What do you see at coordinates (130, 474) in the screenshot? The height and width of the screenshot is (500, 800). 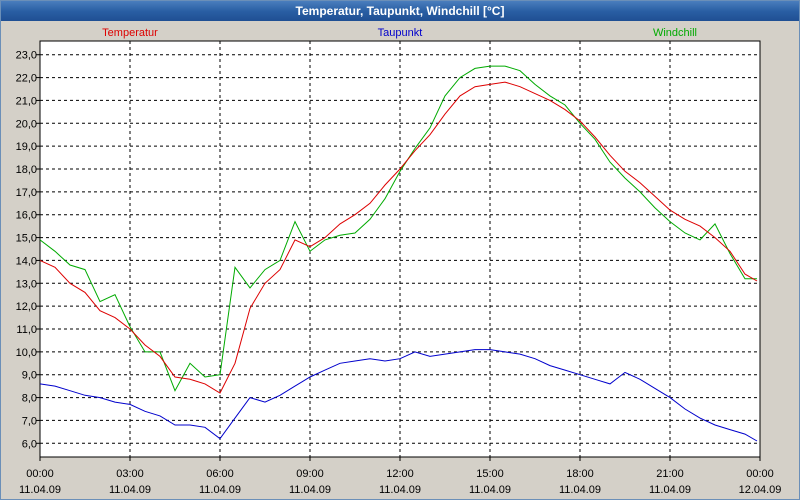 I see `x-tick-time-label: 03:00` at bounding box center [130, 474].